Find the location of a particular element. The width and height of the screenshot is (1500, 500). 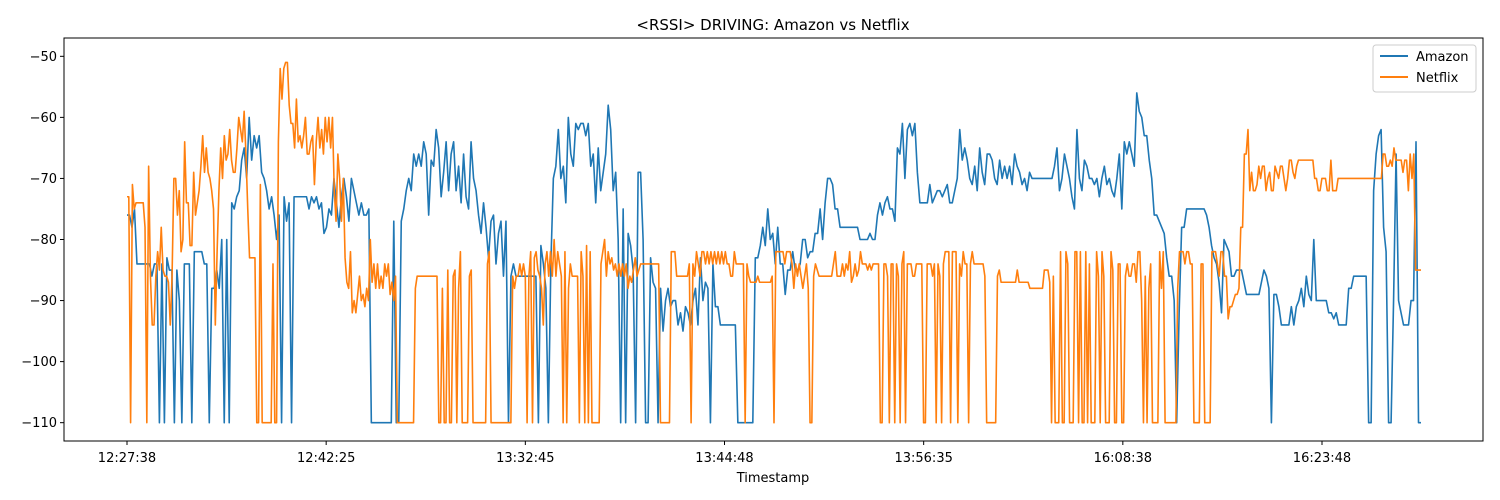

y-tick-label: −80 is located at coordinates (43, 240).